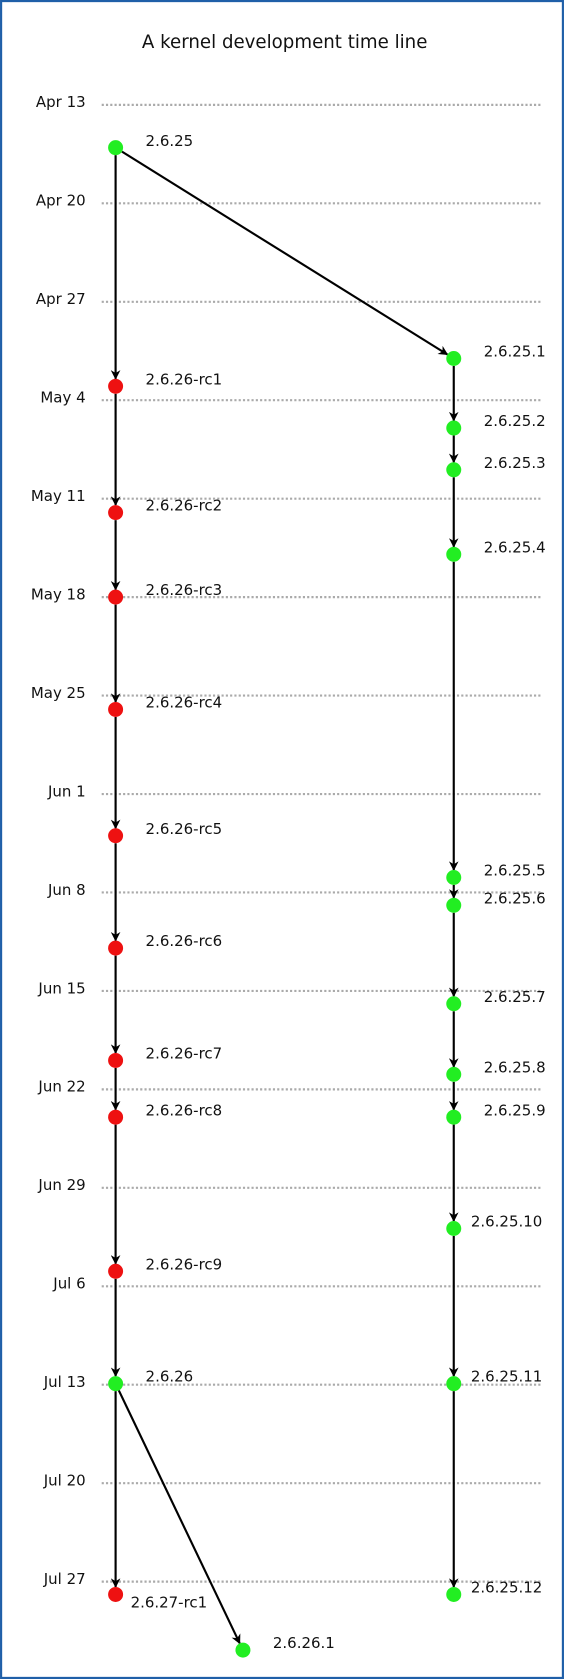 The image size is (564, 1679). What do you see at coordinates (515, 1110) in the screenshot?
I see `version-label: 2.6.25.9` at bounding box center [515, 1110].